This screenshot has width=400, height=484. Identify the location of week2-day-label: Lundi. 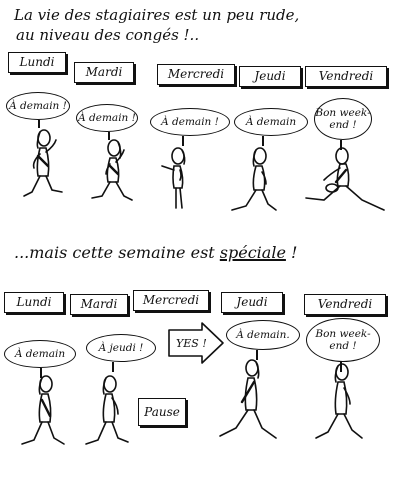
(34, 302).